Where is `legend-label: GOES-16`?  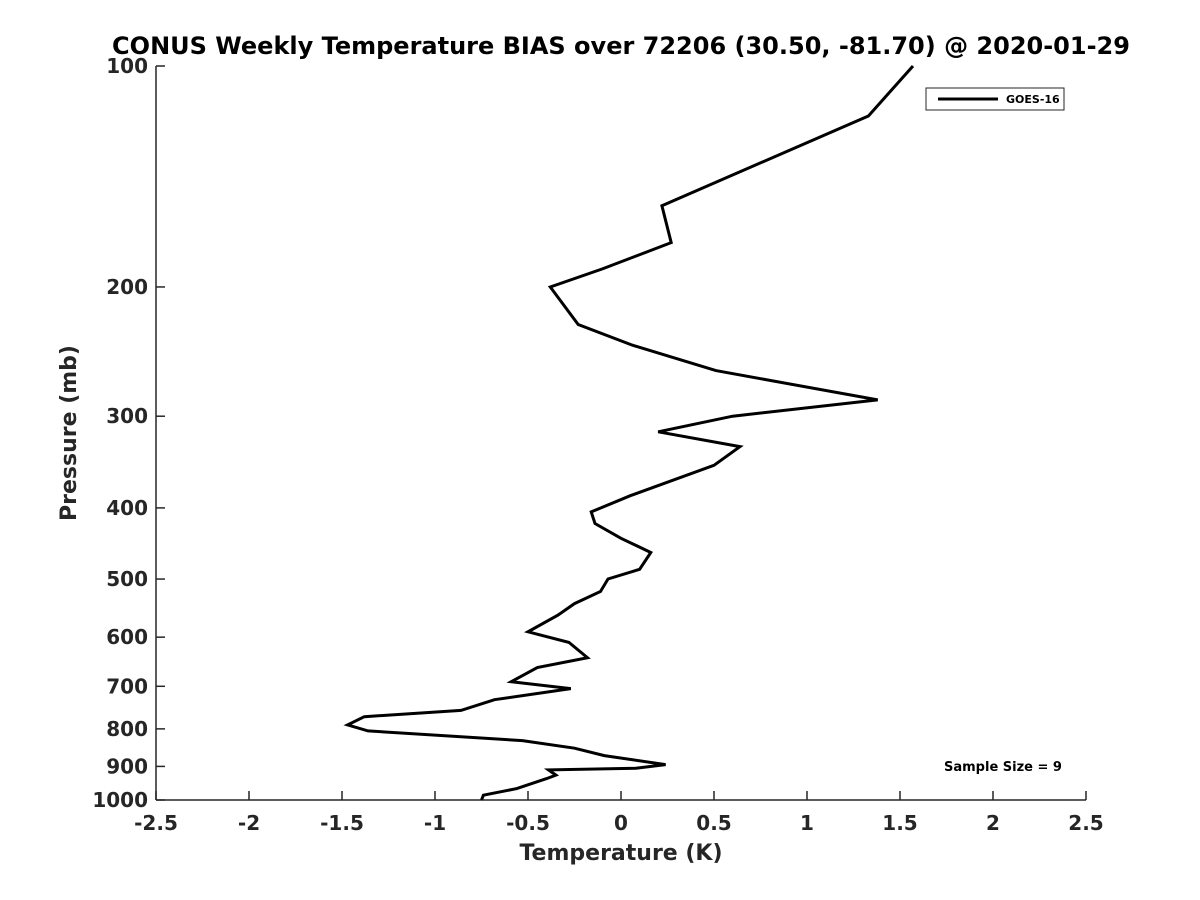 legend-label: GOES-16 is located at coordinates (1033, 99).